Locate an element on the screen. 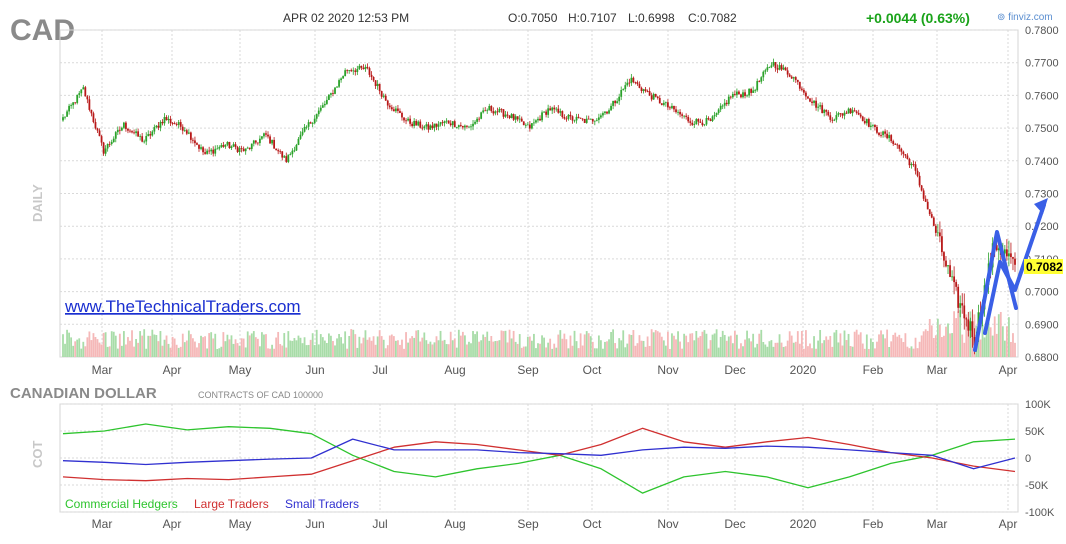  open-label: O:0.7050 is located at coordinates (533, 18).